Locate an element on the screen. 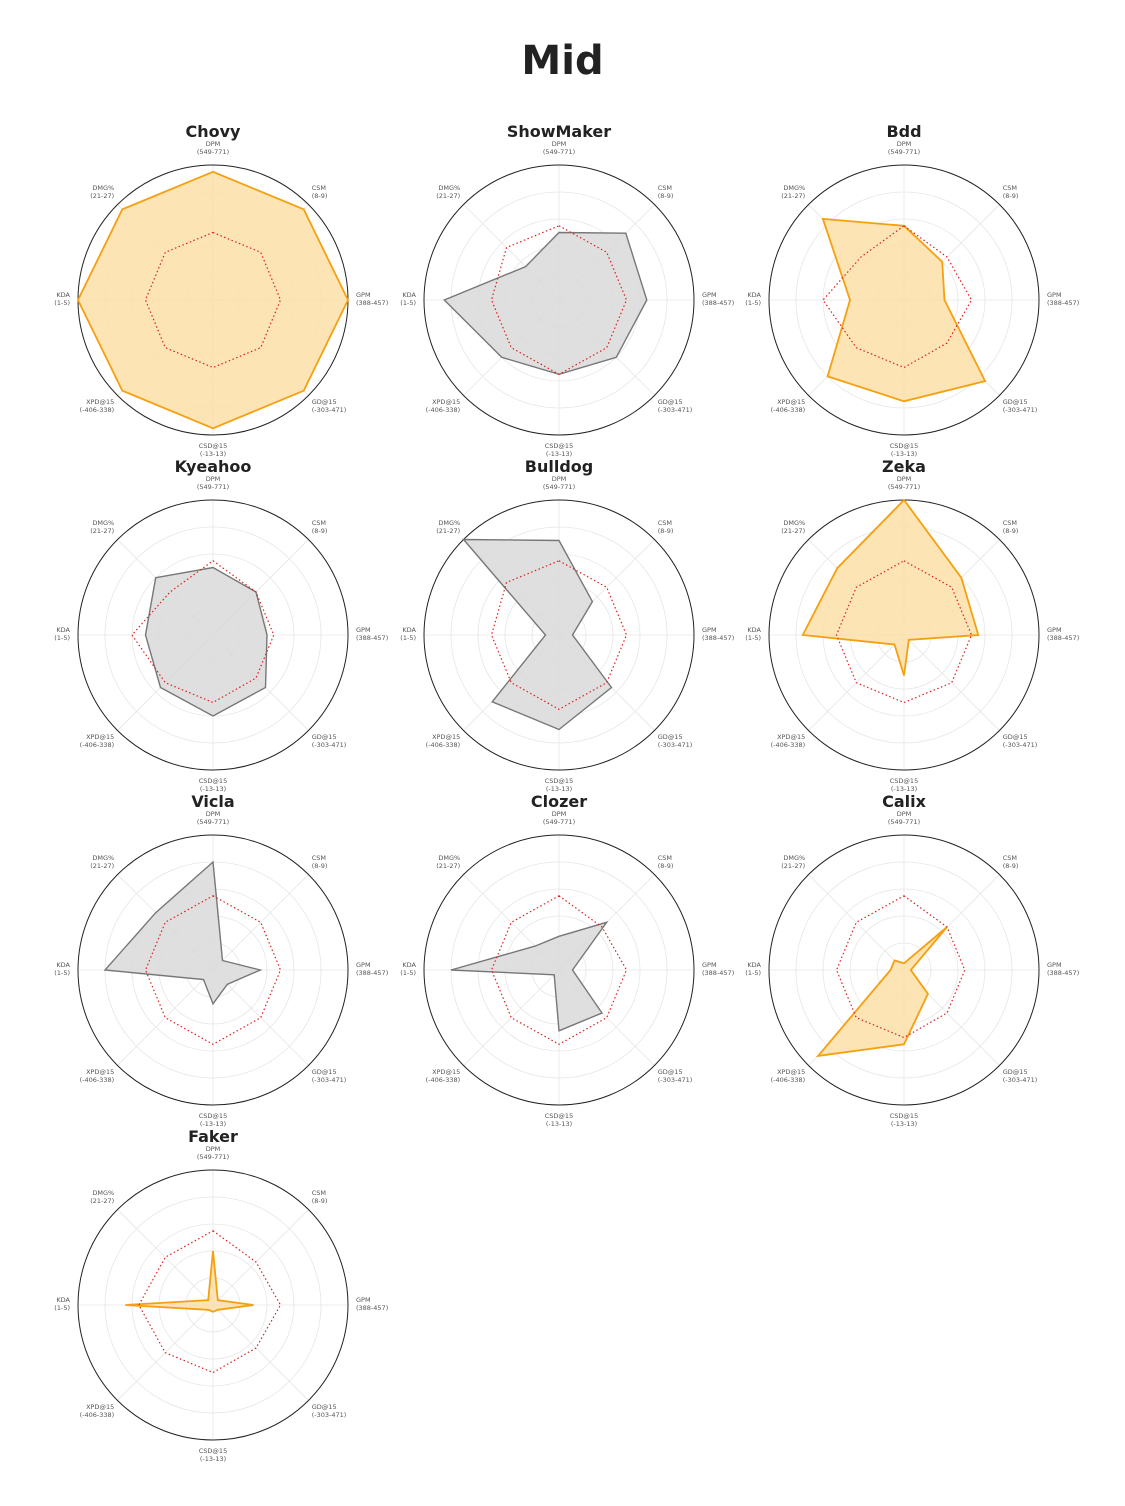 This screenshot has height=1506, width=1125. axis-label-range: (1-5) is located at coordinates (62, 303).